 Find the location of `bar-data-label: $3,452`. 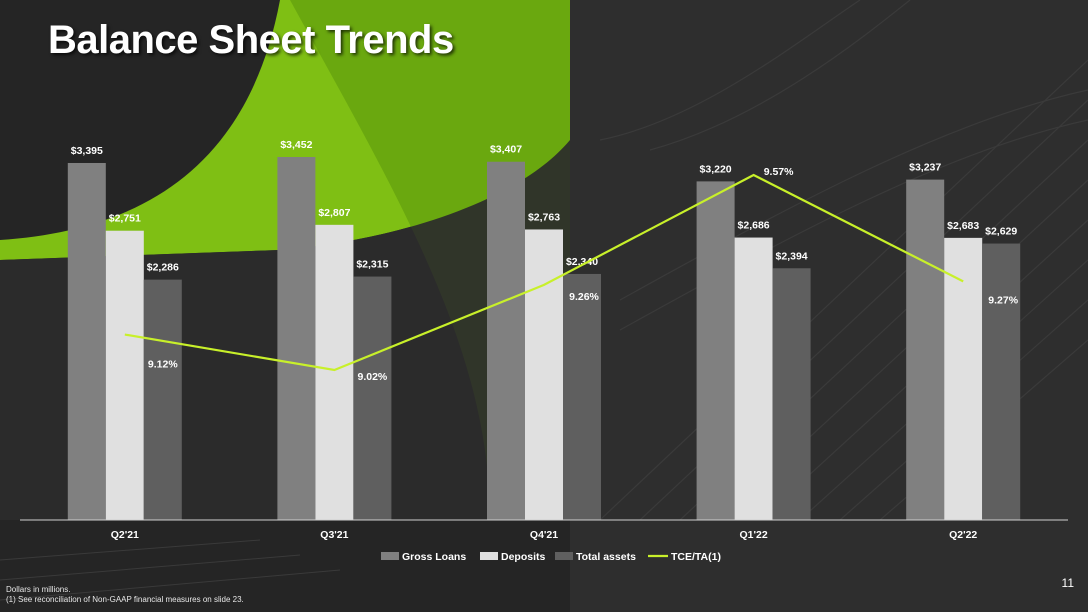

bar-data-label: $3,452 is located at coordinates (296, 145).